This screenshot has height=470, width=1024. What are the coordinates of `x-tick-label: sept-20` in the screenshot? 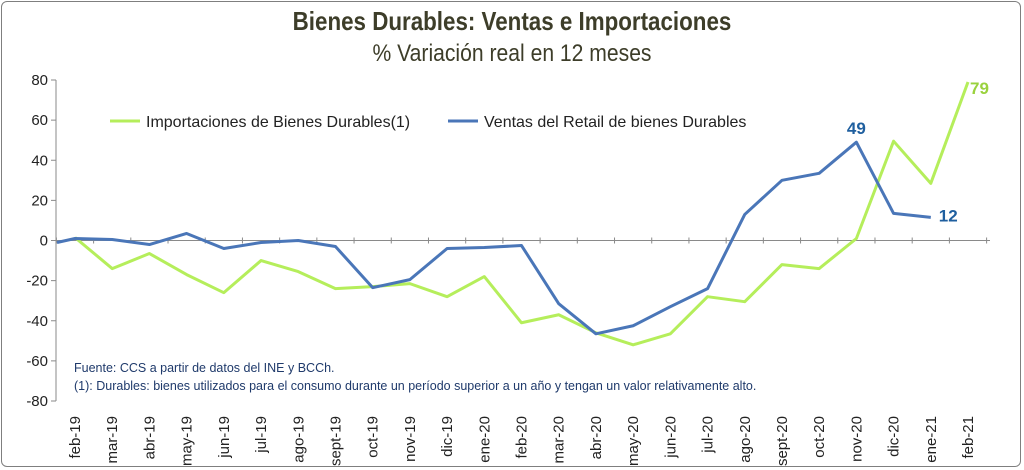 It's located at (782, 441).